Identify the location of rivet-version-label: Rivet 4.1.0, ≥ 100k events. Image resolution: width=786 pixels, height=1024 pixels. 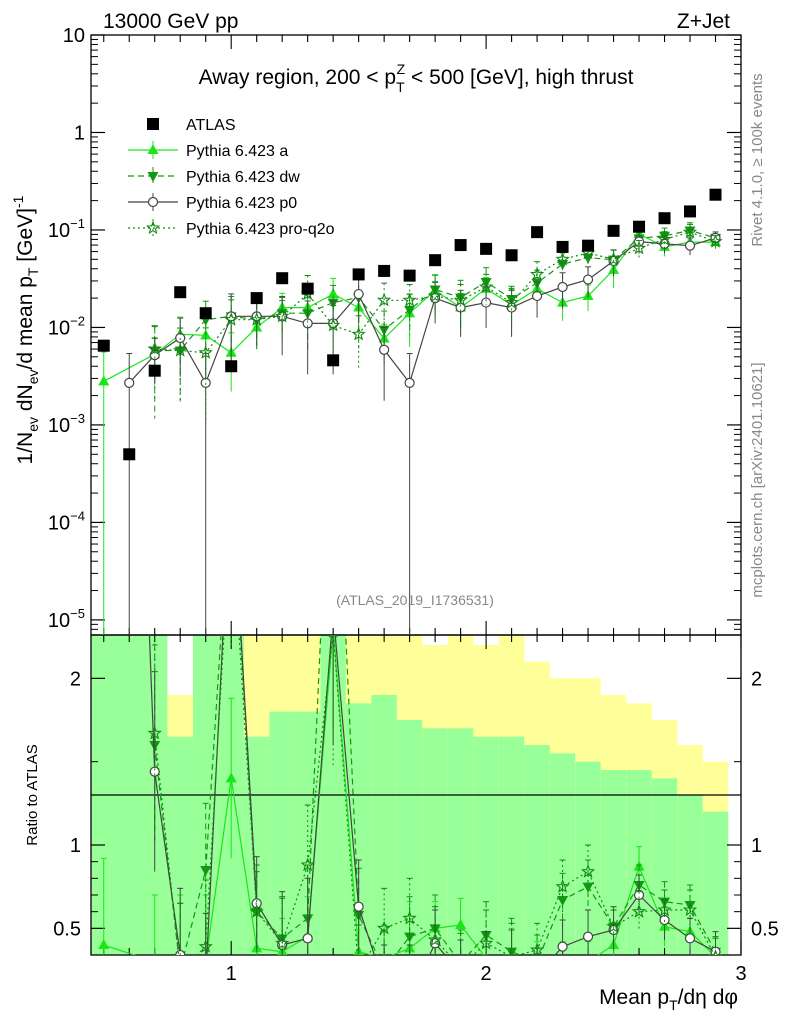
(757, 159).